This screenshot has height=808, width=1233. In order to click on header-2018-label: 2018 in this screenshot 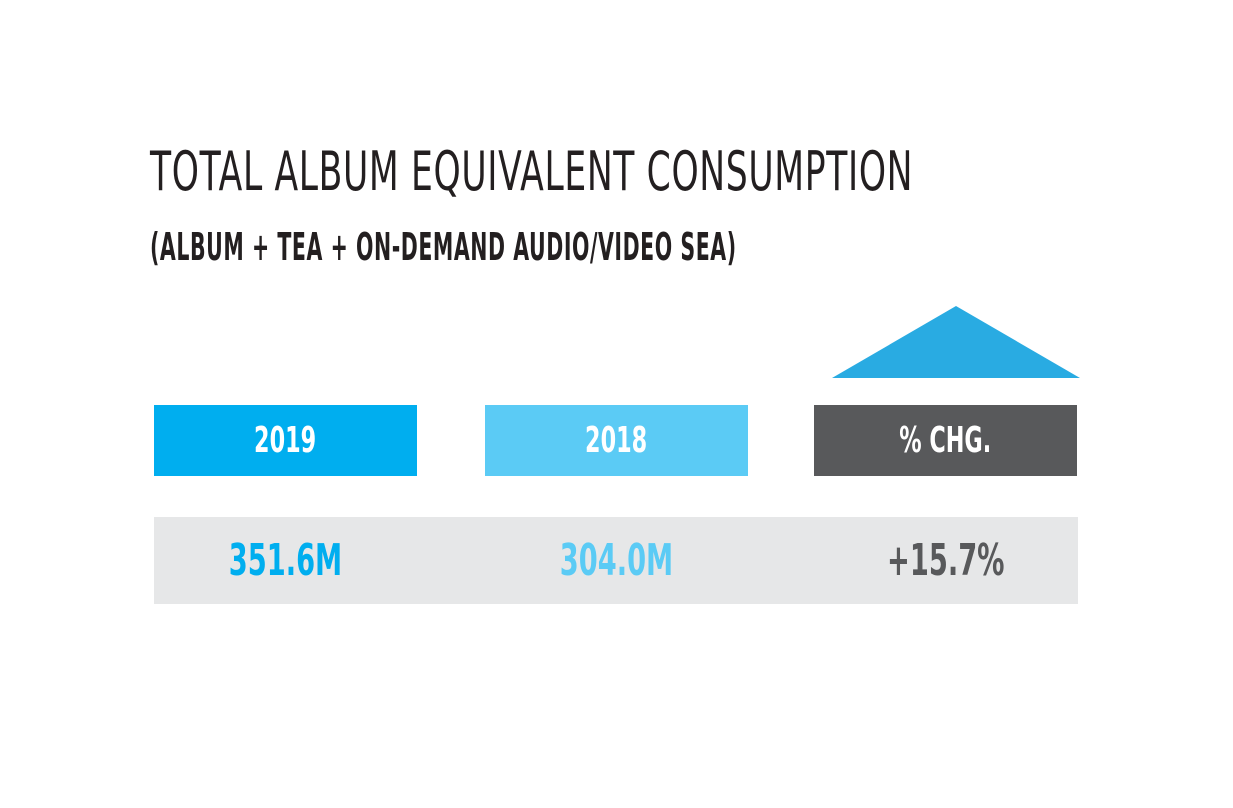, I will do `click(616, 440)`.